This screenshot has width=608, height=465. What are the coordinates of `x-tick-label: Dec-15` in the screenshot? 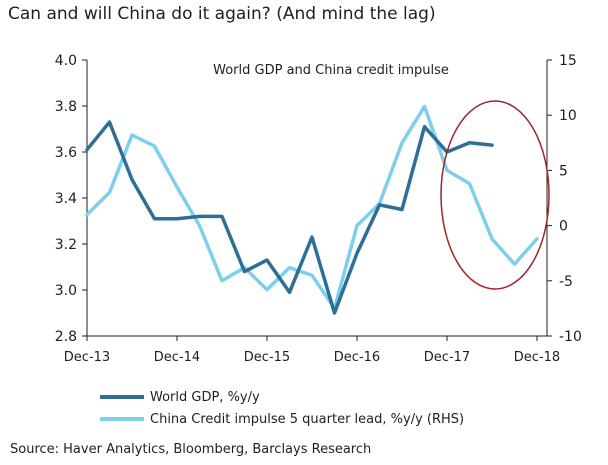 It's located at (267, 357).